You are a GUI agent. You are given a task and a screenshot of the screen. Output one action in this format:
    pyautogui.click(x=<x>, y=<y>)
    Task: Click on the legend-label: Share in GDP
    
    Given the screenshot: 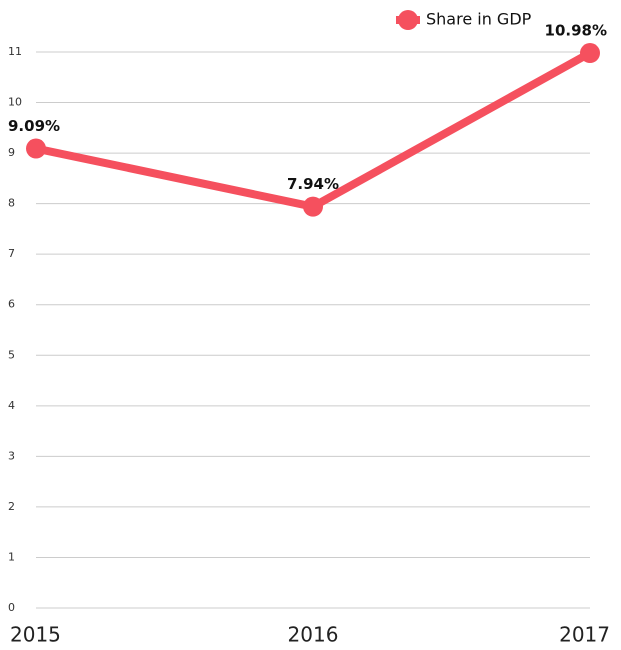 What is the action you would take?
    pyautogui.click(x=479, y=19)
    